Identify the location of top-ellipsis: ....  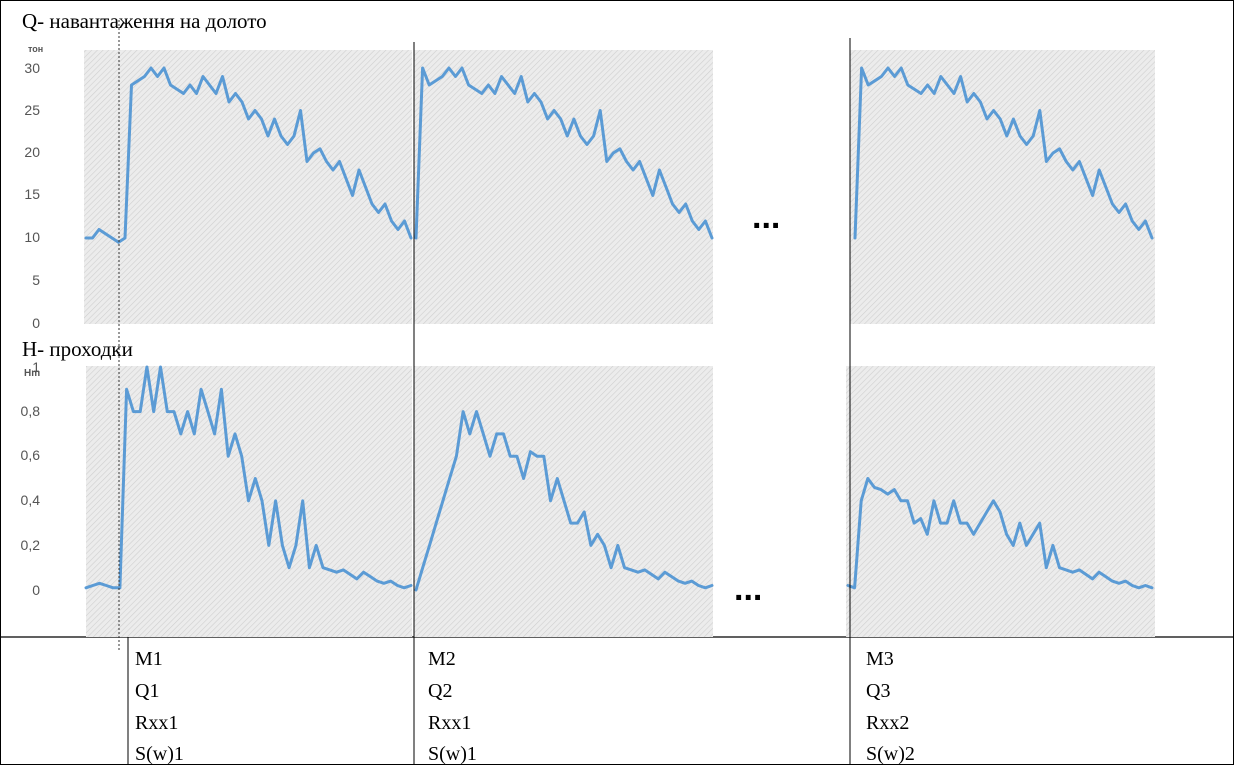
(766, 217).